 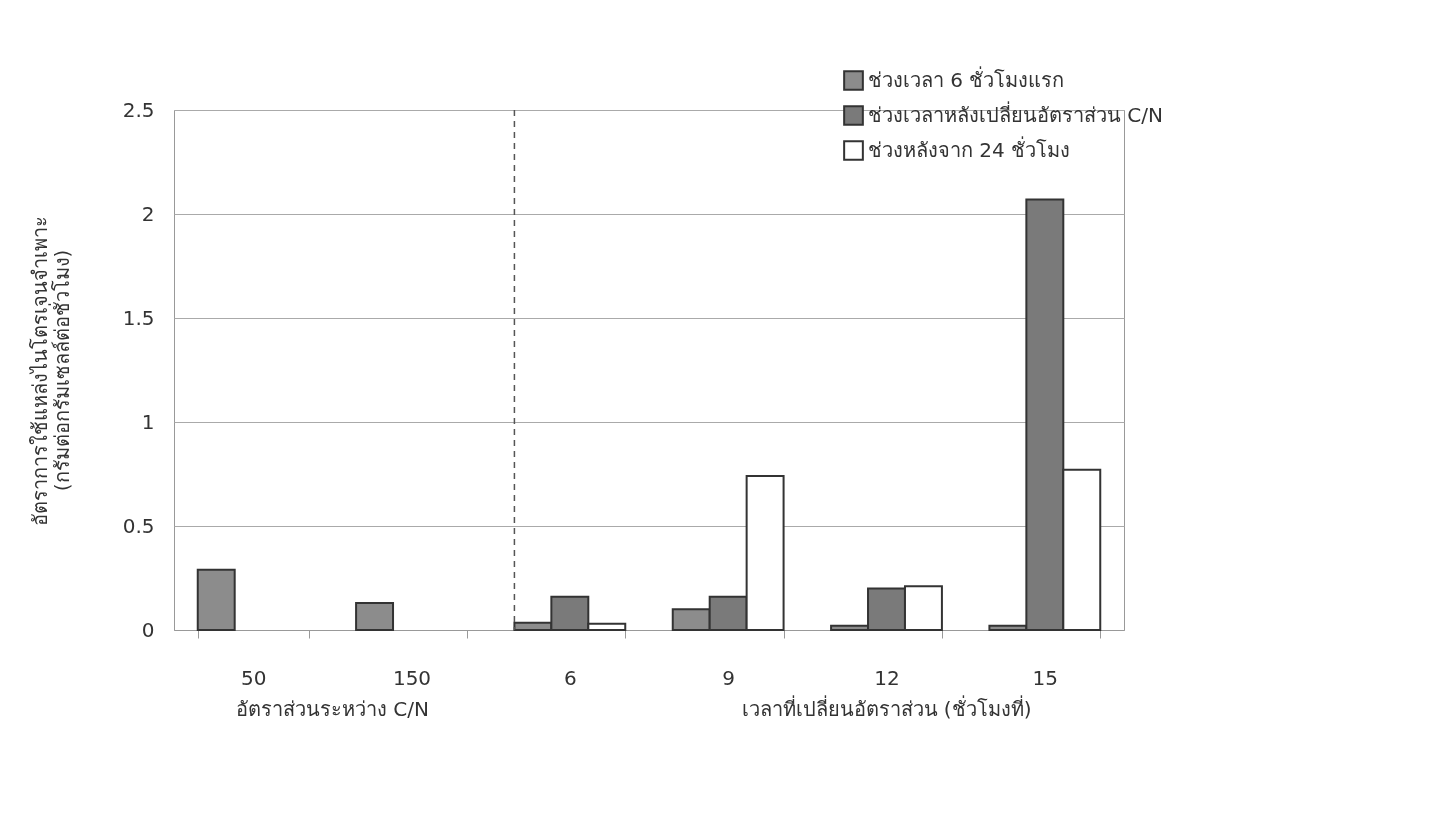 I want to click on y-axis-title: อัตราการใช้แหล่งไนโตรเจนจำเพาะ (กรัมต่อกรัมเซลล์ต่อชั่วโมง), so click(x=50, y=370).